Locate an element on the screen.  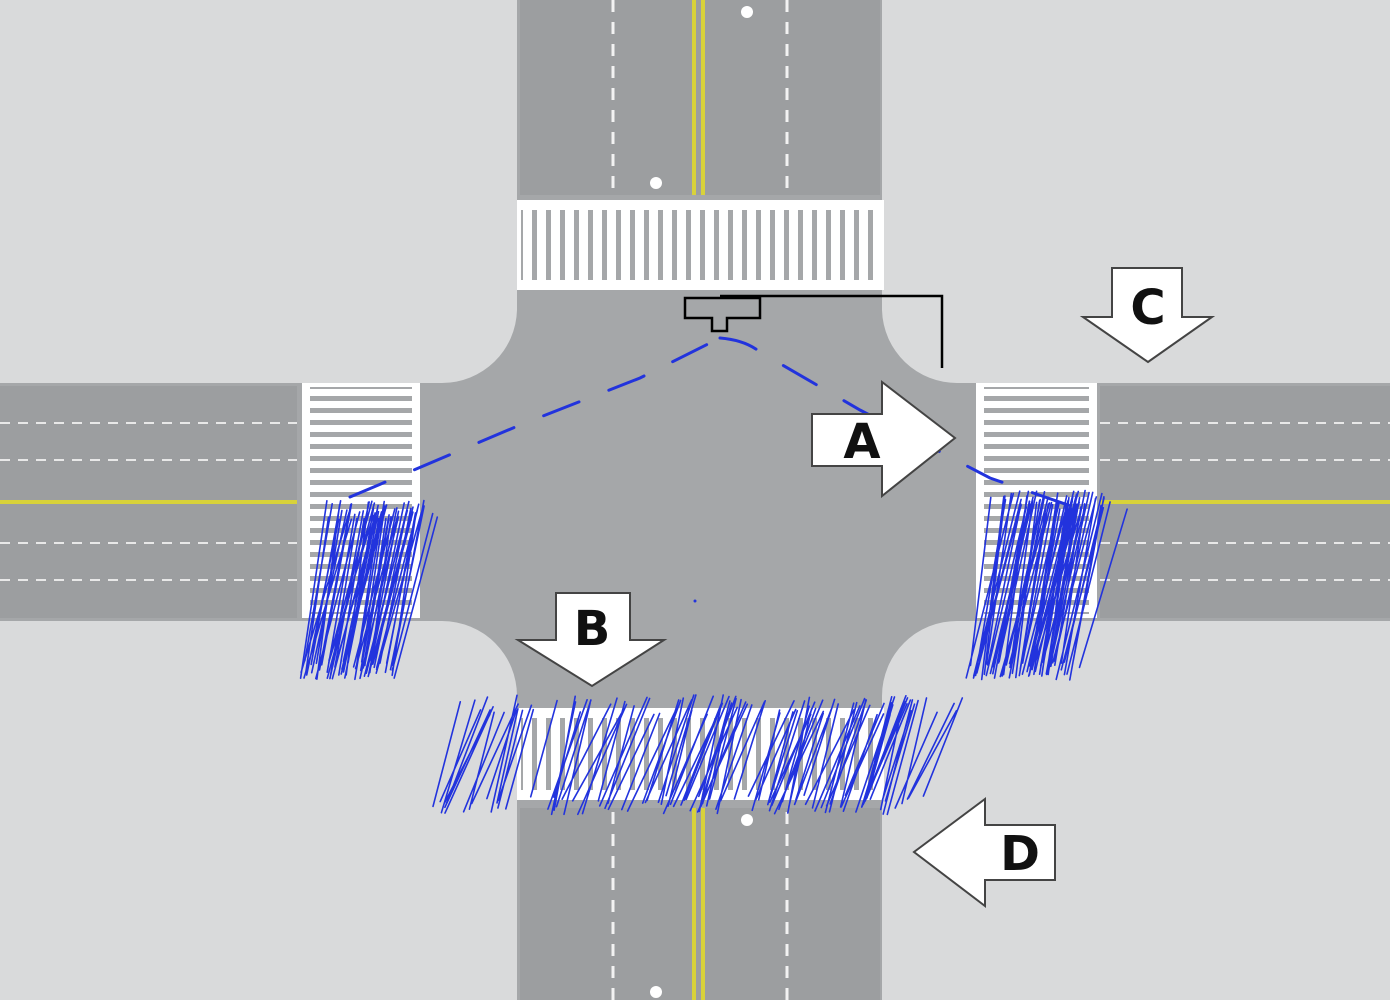
west-approach is located at coordinates (148, 502).